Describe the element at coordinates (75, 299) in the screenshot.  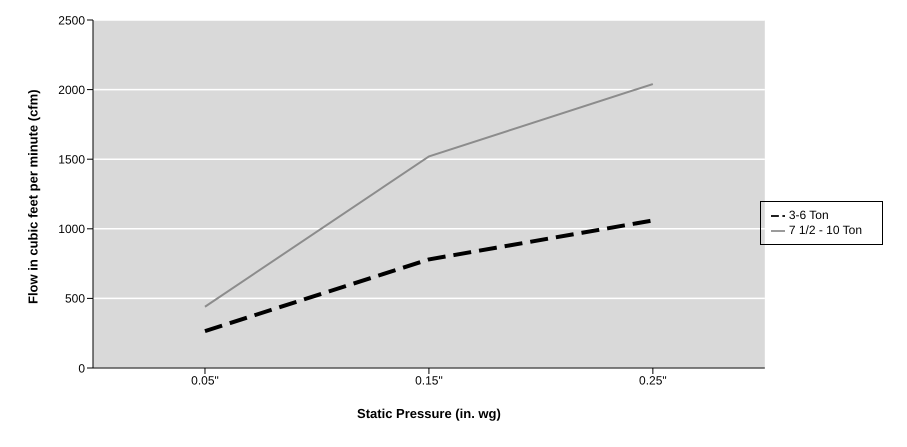
I see `y-tick-label: 500` at that location.